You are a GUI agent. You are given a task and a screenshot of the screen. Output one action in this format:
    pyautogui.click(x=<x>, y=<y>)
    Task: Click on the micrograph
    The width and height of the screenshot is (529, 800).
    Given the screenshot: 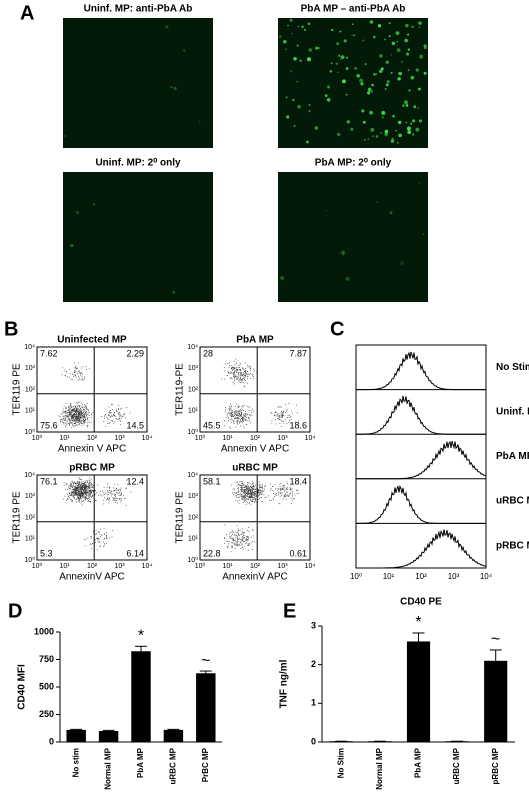 What is the action you would take?
    pyautogui.click(x=138, y=83)
    